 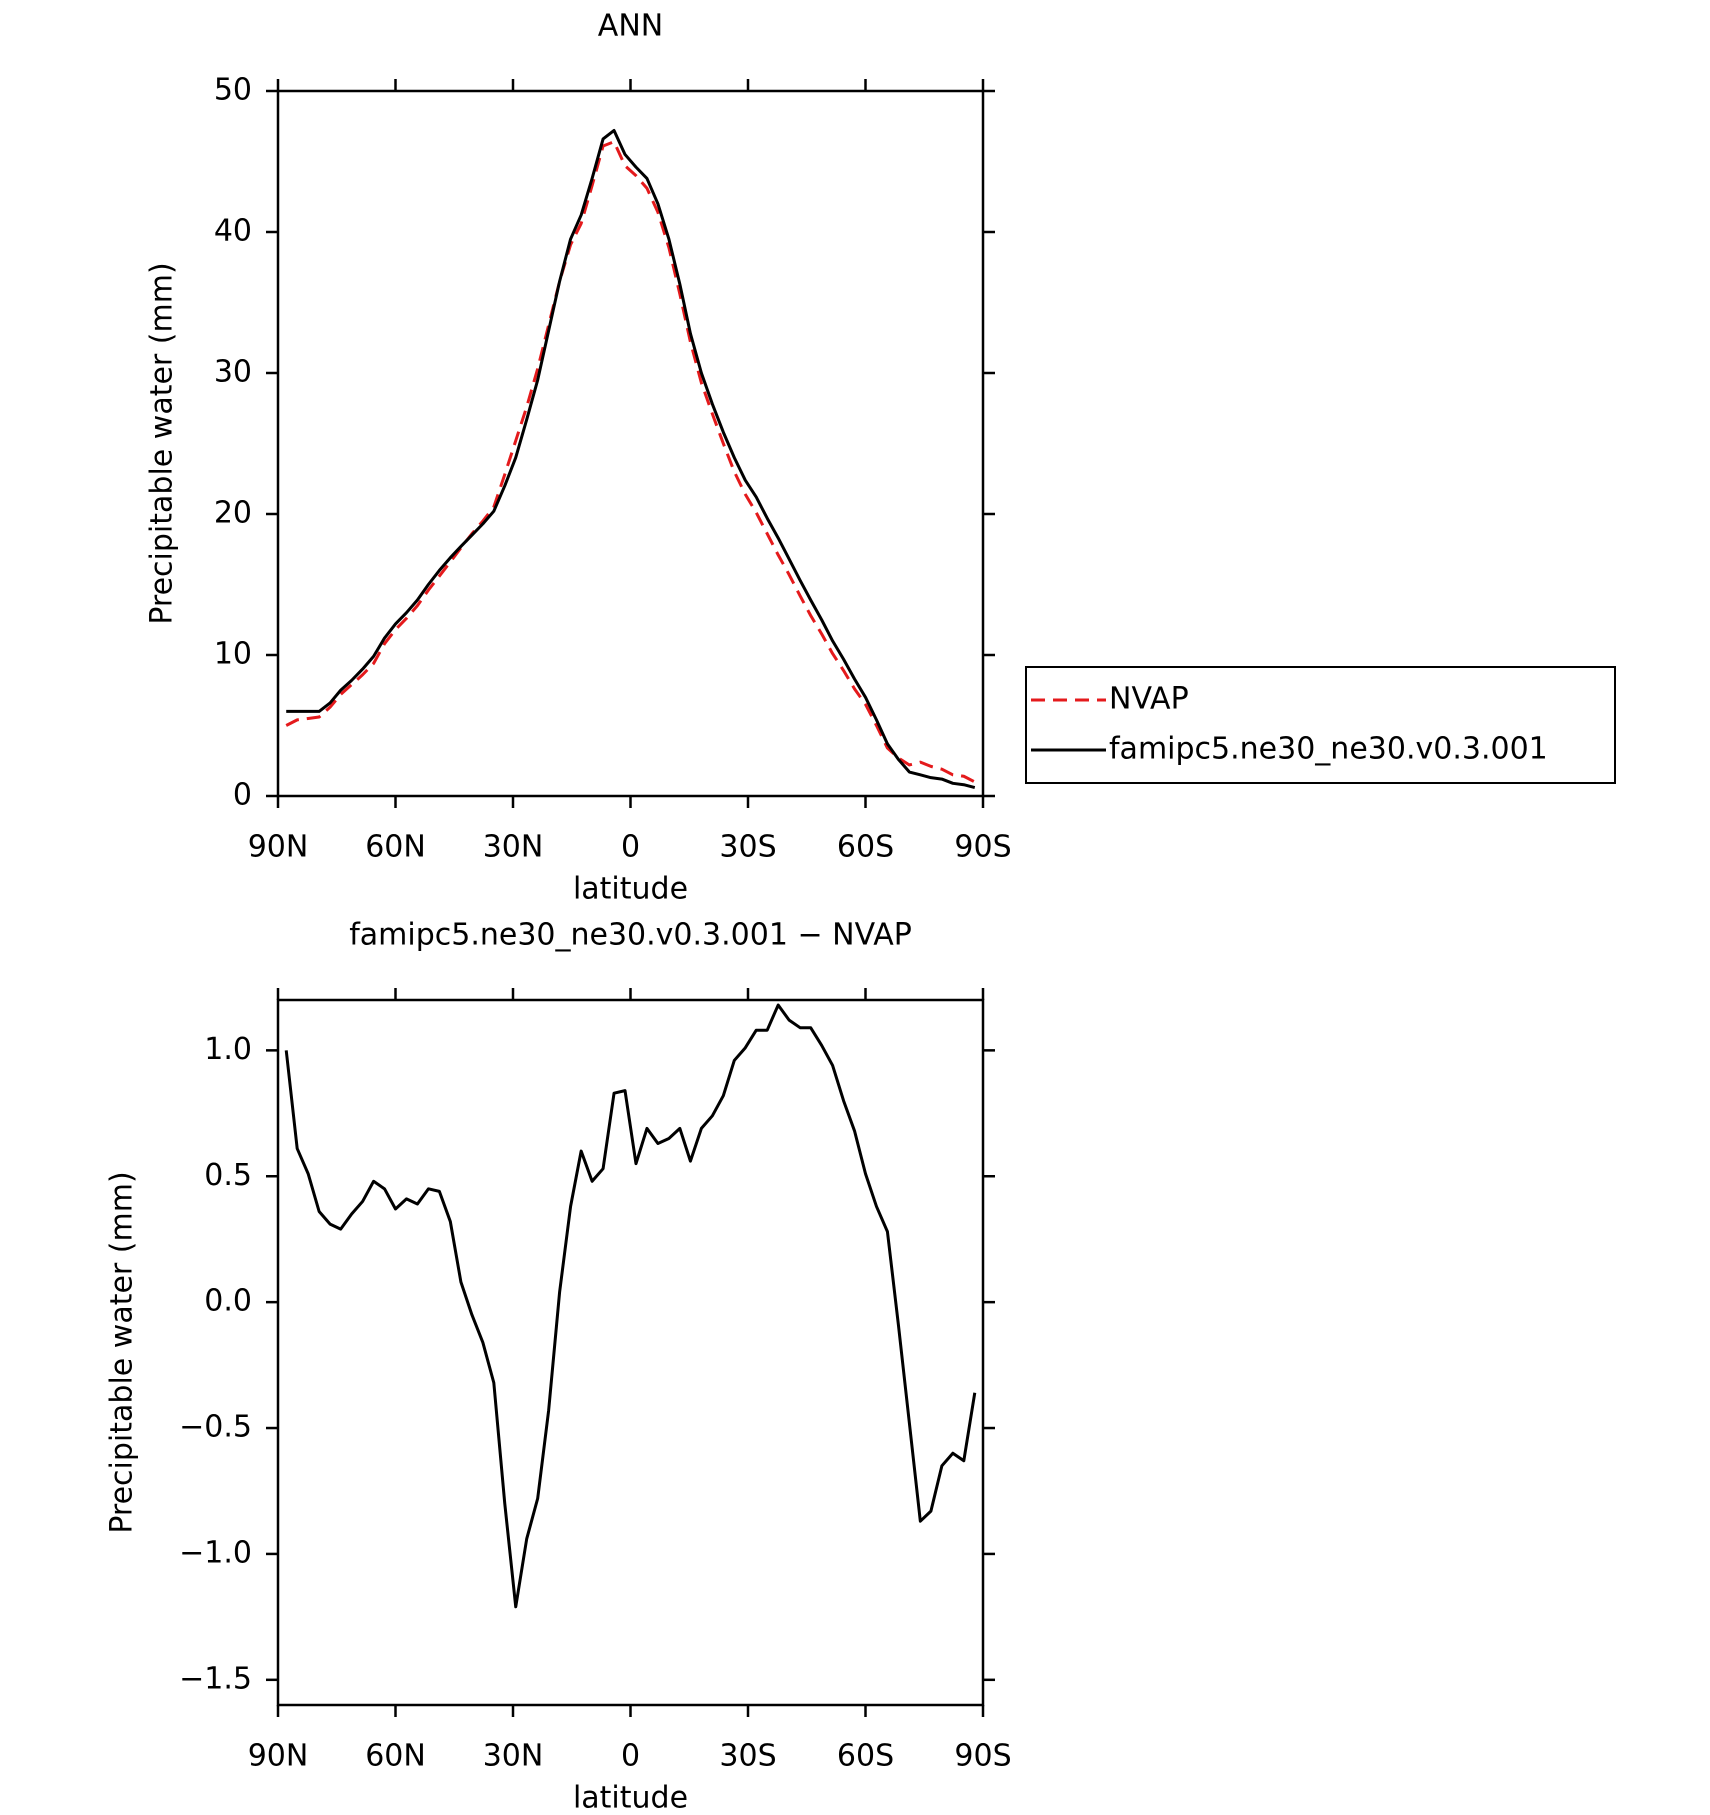 What do you see at coordinates (215, 1678) in the screenshot?
I see `y-tick-label: −1.5` at bounding box center [215, 1678].